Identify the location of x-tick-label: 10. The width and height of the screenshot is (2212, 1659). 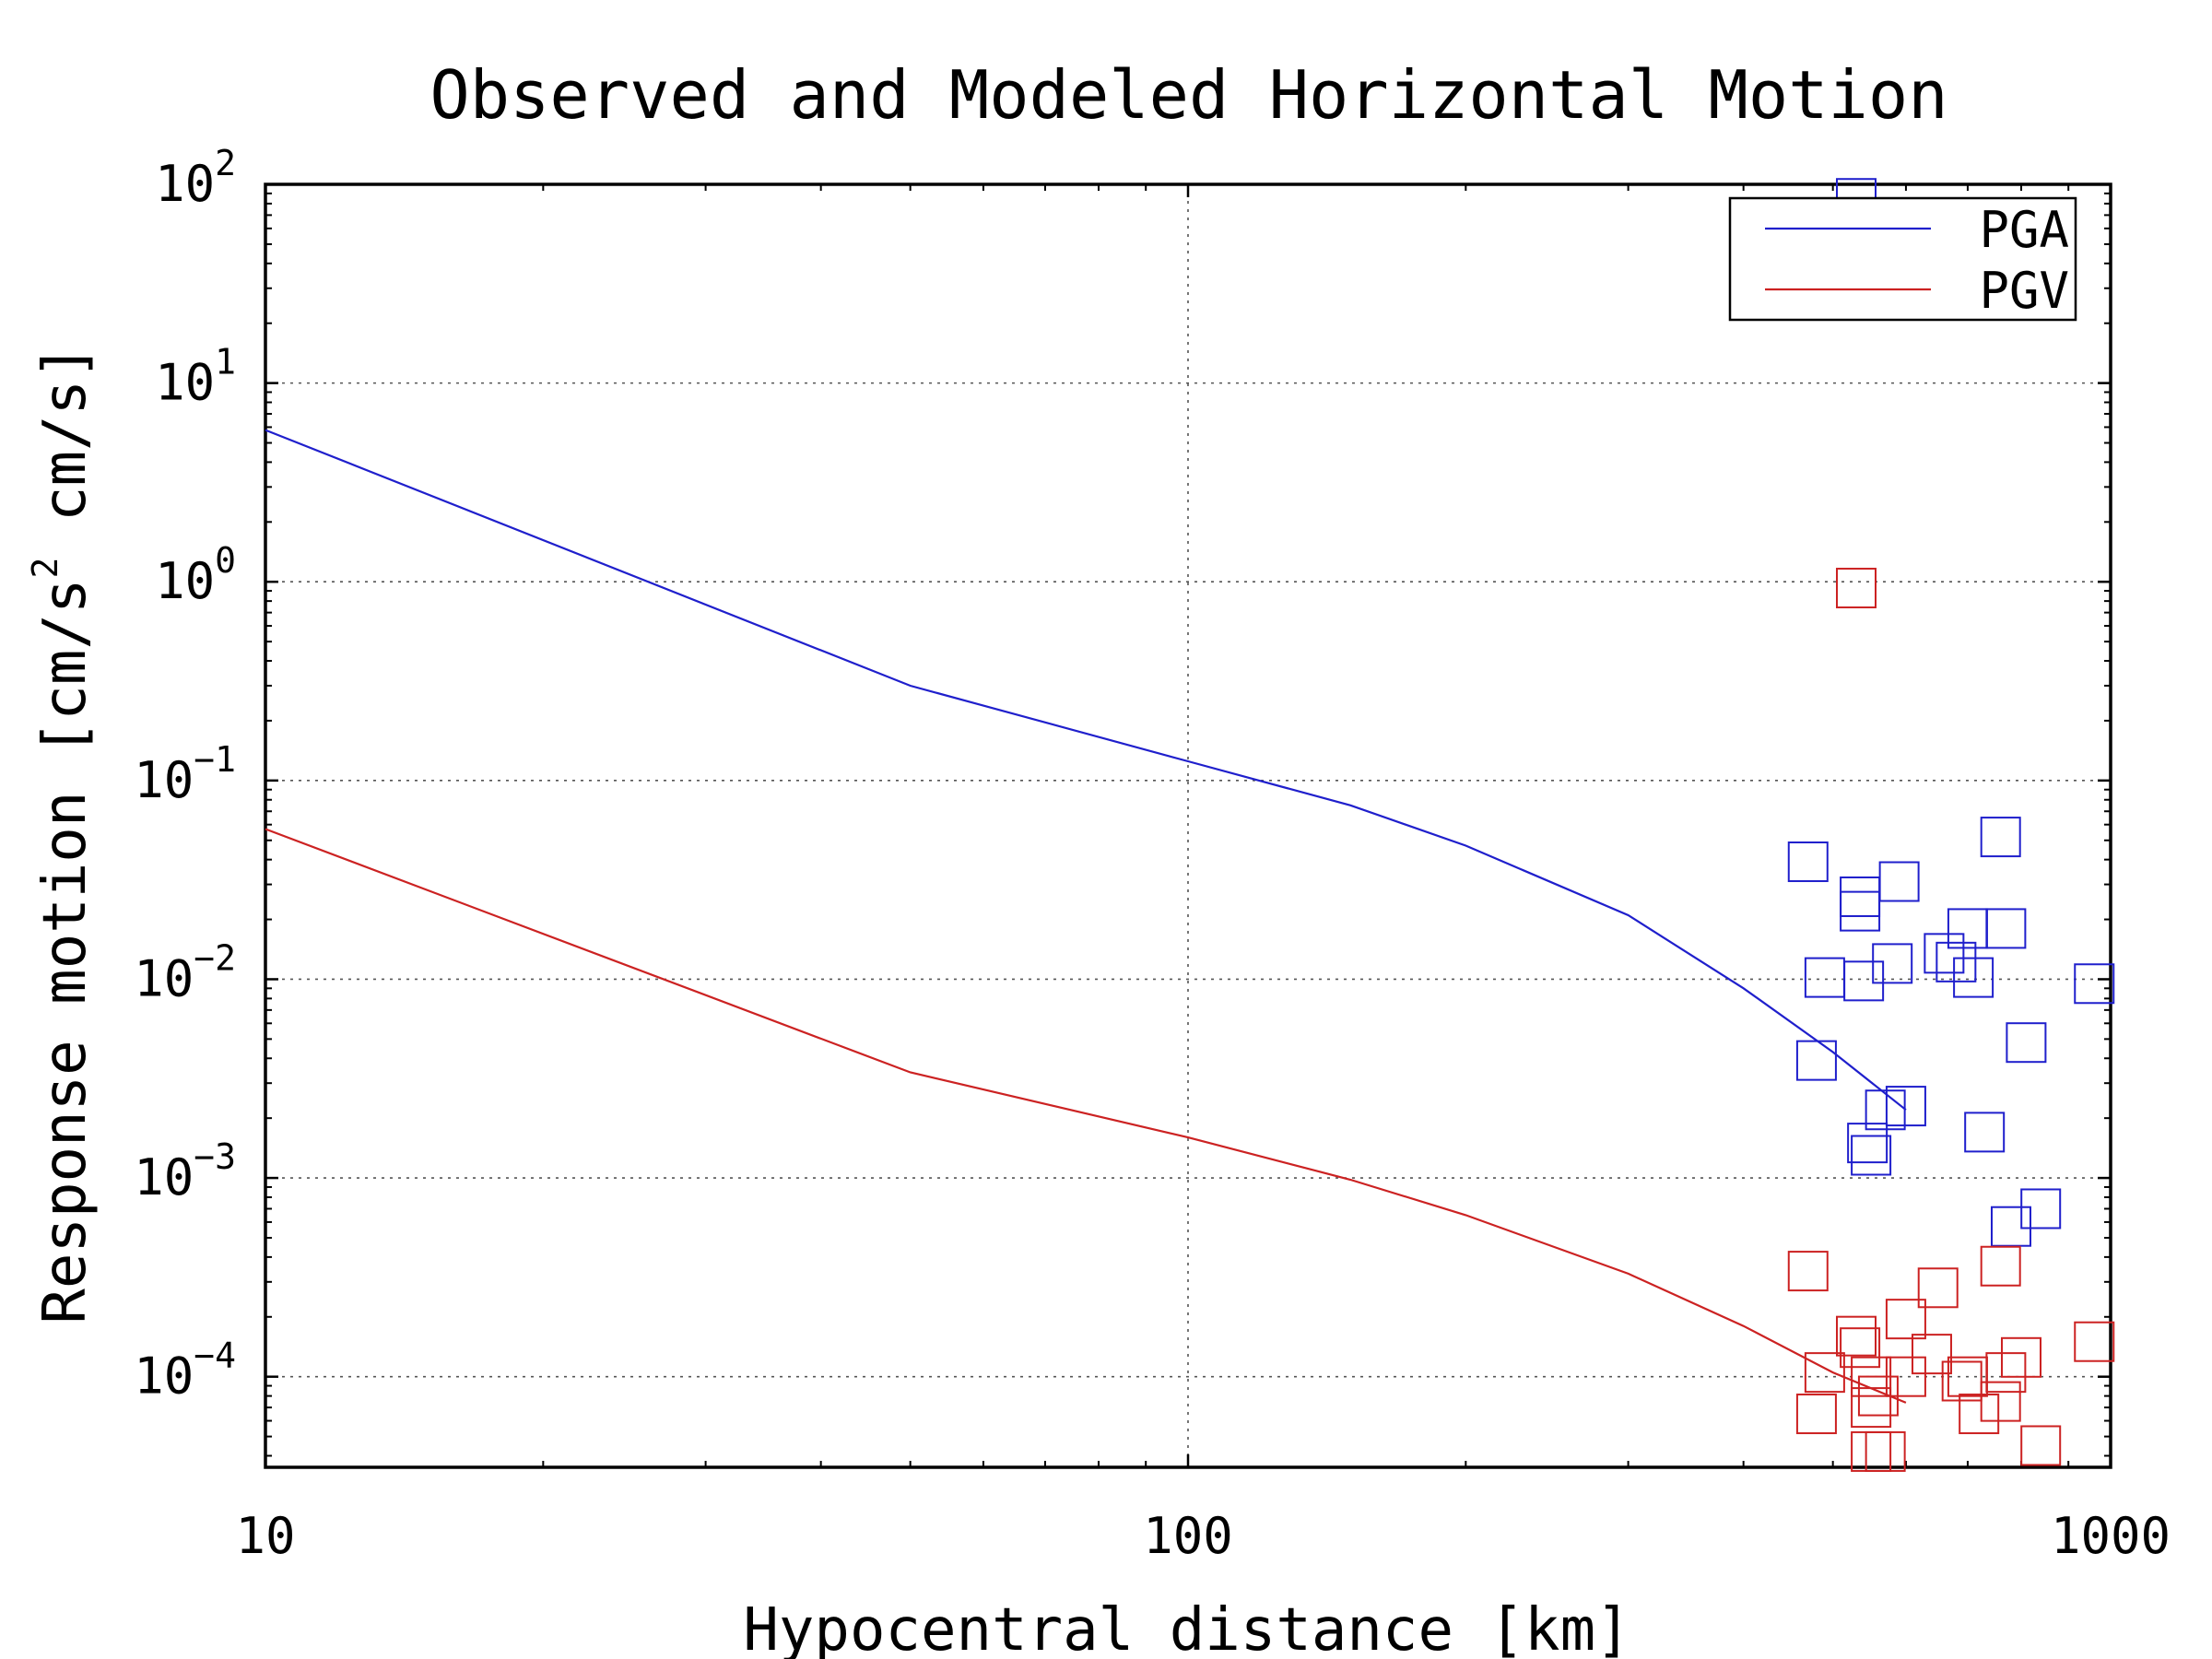
(265, 1536).